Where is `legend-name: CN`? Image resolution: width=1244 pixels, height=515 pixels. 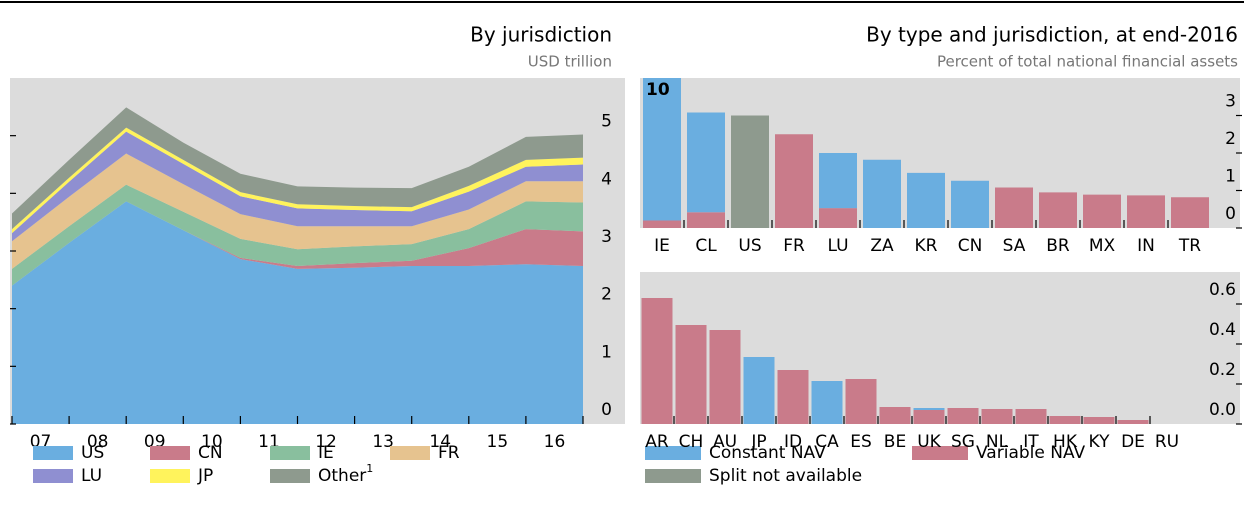
legend-name: CN is located at coordinates (210, 453).